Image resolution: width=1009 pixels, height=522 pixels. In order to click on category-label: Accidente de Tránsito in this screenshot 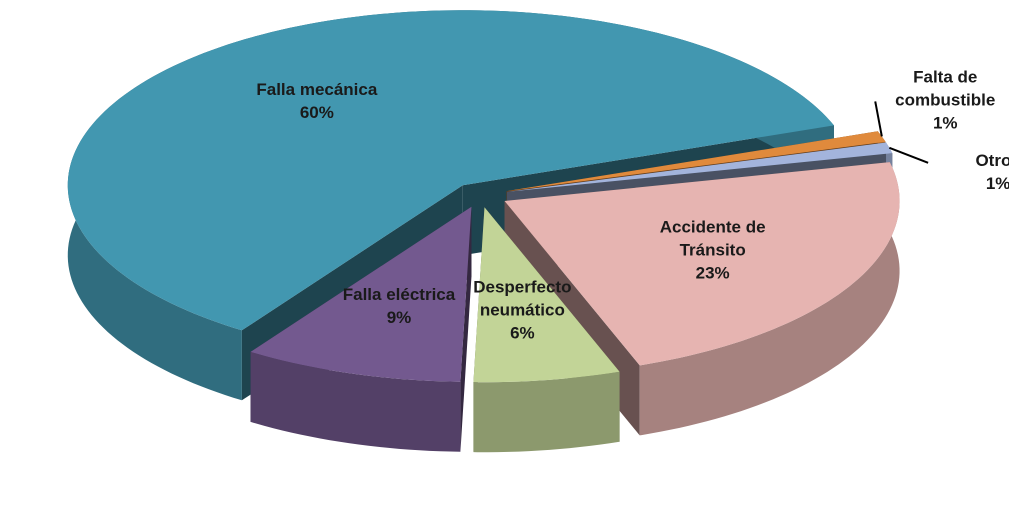, I will do `click(712, 238)`.